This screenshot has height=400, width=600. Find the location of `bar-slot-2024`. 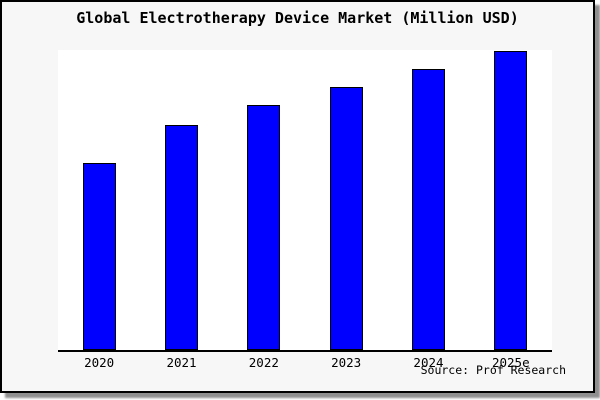

bar-slot-2024 is located at coordinates (428, 200).